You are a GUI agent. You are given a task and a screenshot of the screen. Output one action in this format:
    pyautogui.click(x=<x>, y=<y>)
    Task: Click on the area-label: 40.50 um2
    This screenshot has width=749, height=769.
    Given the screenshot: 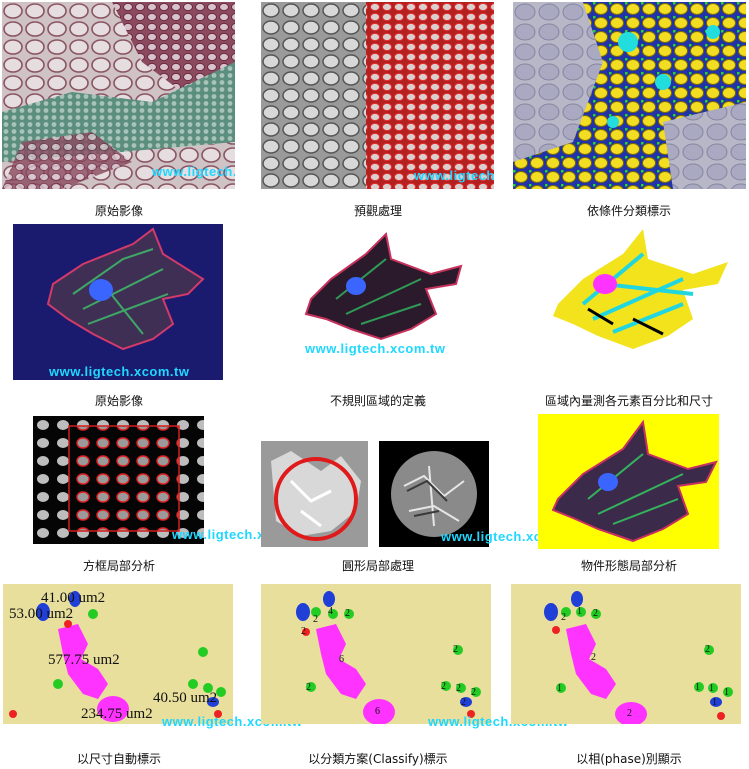 What is the action you would take?
    pyautogui.click(x=185, y=698)
    